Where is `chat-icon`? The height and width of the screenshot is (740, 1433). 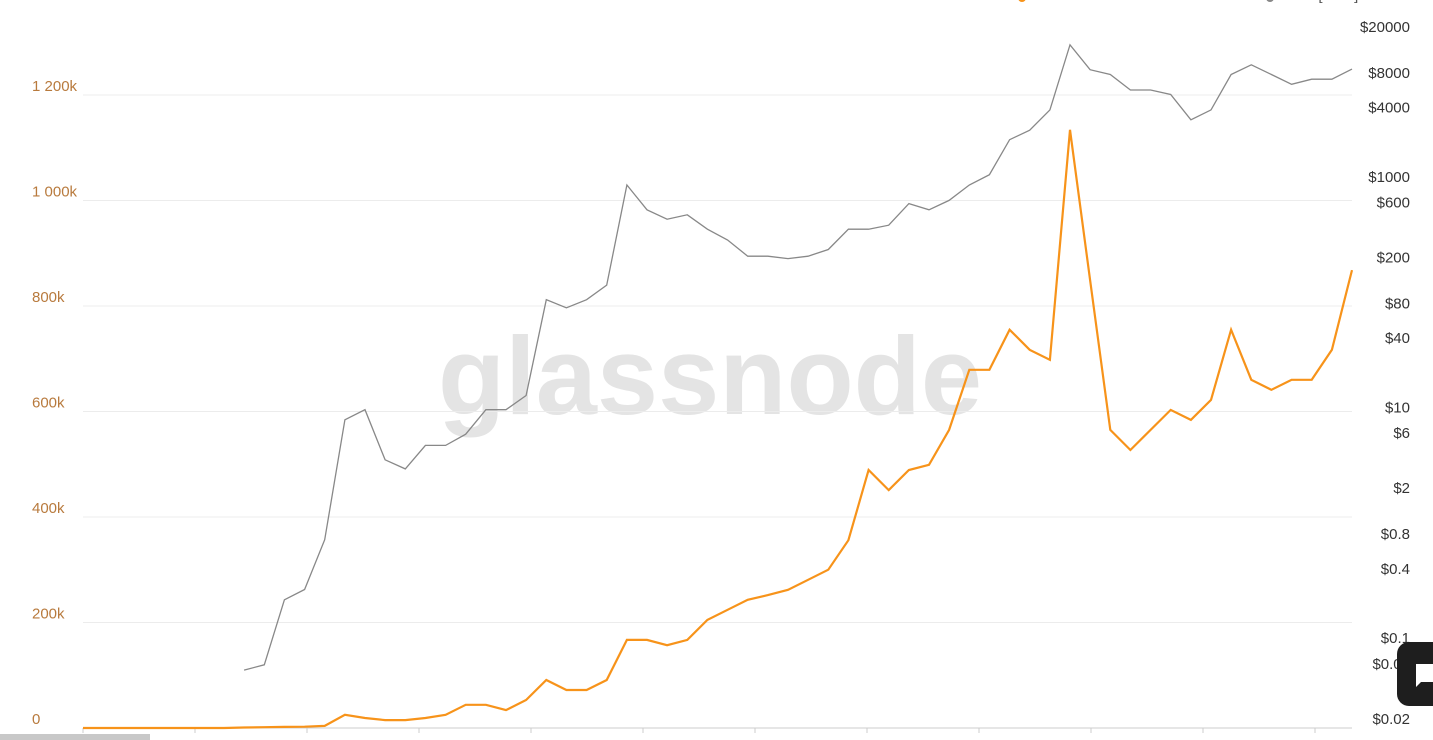 chat-icon is located at coordinates (1424, 675).